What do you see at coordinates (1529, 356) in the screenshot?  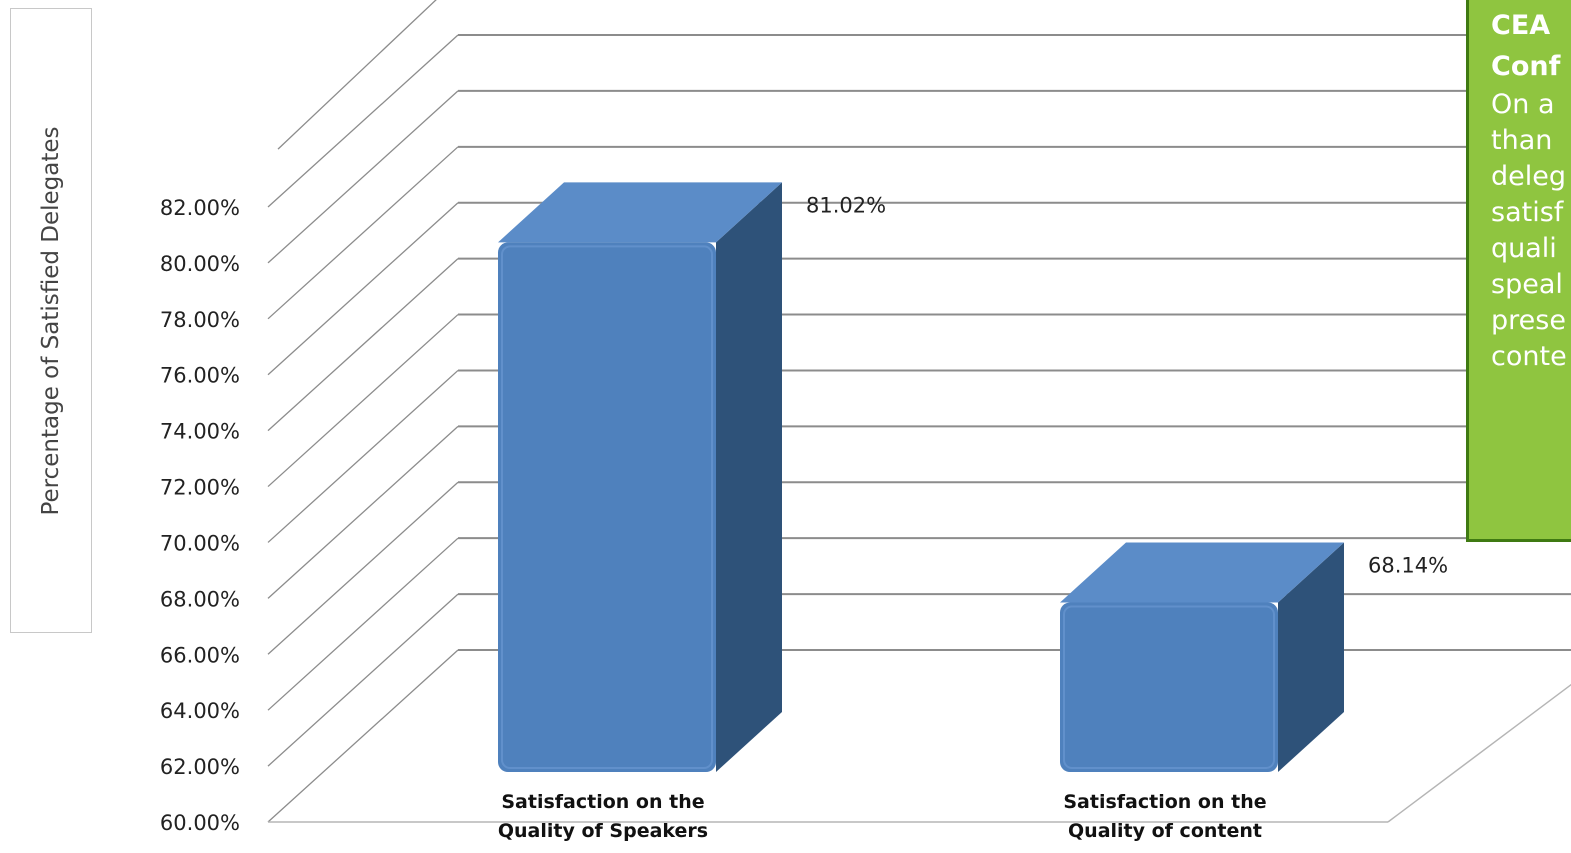 I see `annotation-line: conte` at bounding box center [1529, 356].